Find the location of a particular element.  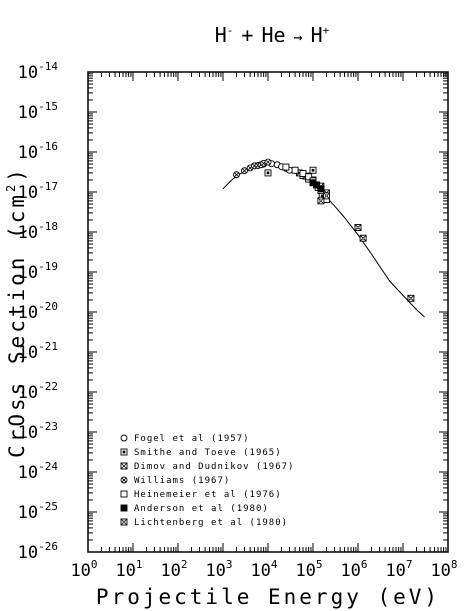

x-tick-label: 10³ is located at coordinates (218, 569).